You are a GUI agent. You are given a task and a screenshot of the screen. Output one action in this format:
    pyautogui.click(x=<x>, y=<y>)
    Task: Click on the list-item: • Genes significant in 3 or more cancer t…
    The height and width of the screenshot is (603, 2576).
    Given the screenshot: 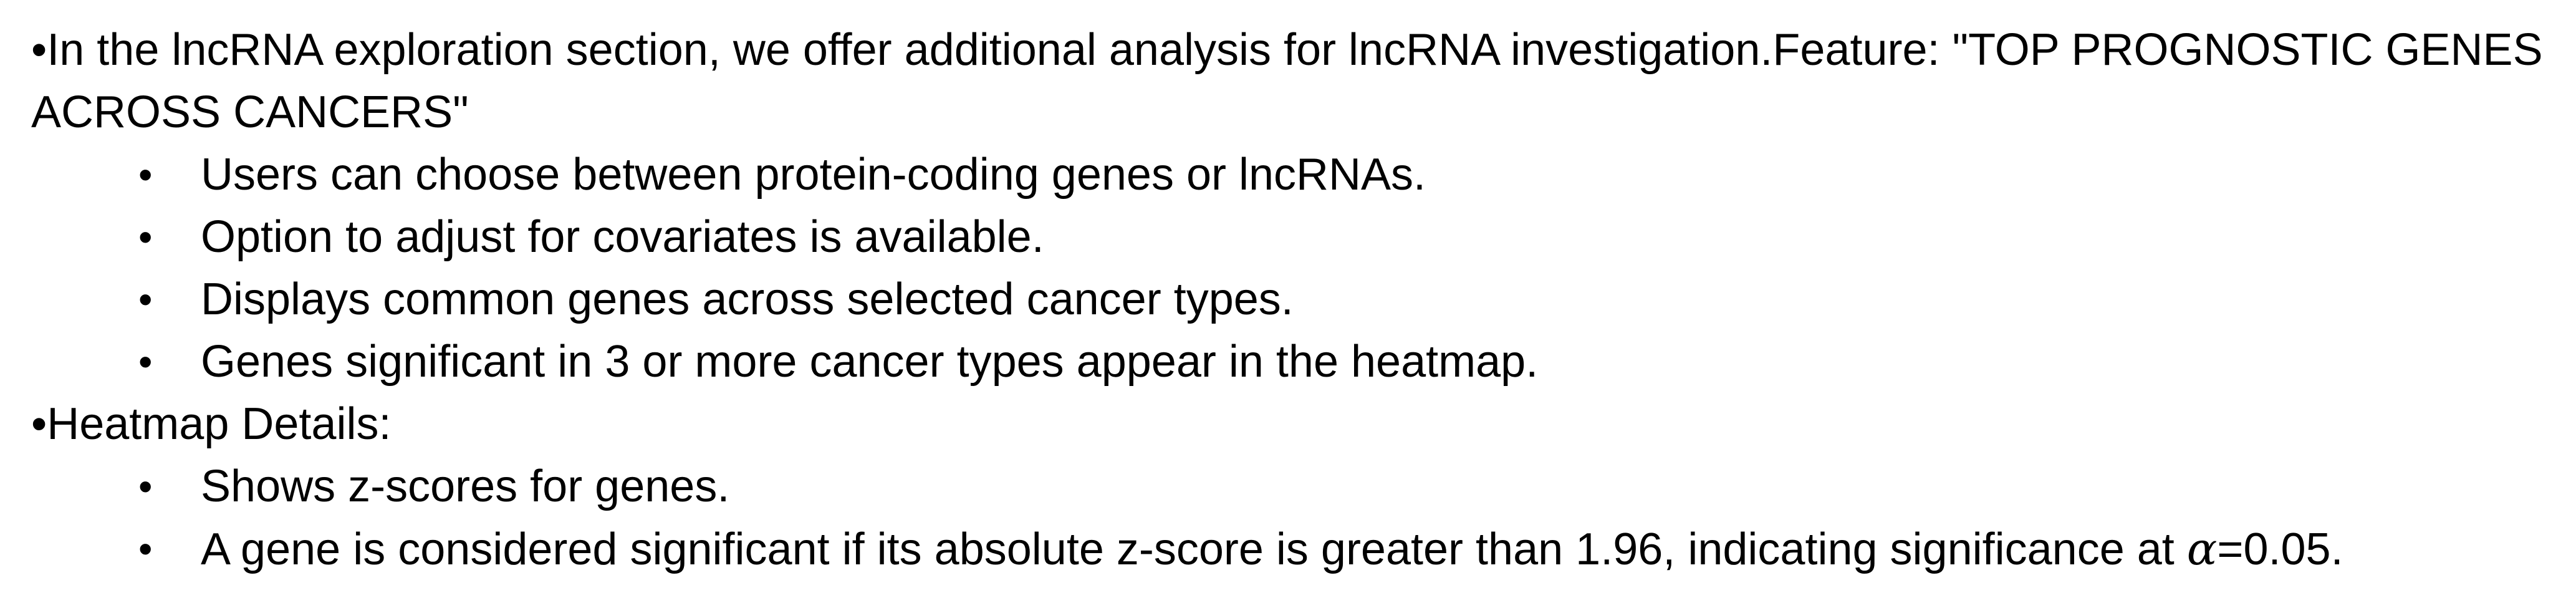 What is the action you would take?
    pyautogui.click(x=1296, y=362)
    